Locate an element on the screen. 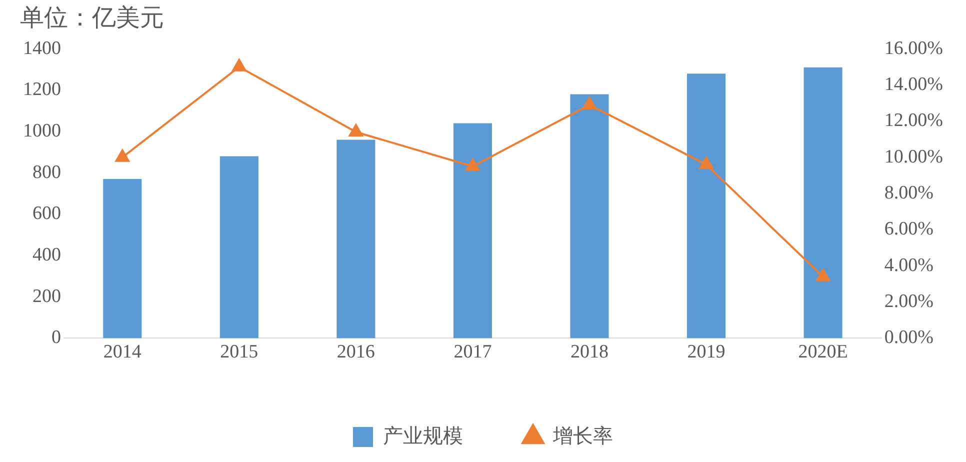 The width and height of the screenshot is (966, 462). y-tick-label: 600 is located at coordinates (46, 213).